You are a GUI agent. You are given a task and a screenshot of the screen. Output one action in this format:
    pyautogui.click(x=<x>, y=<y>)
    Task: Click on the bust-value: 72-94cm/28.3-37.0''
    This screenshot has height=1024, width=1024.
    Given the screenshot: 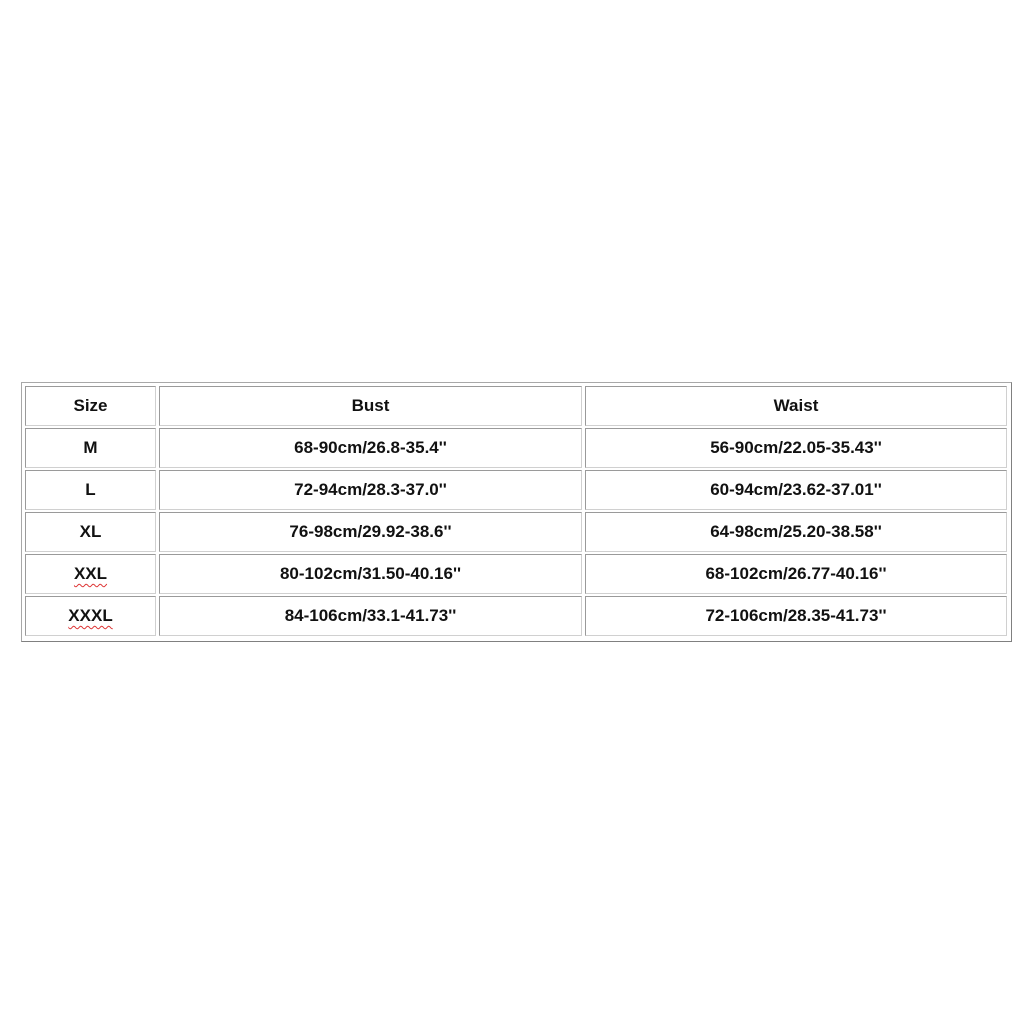 What is the action you would take?
    pyautogui.click(x=370, y=489)
    